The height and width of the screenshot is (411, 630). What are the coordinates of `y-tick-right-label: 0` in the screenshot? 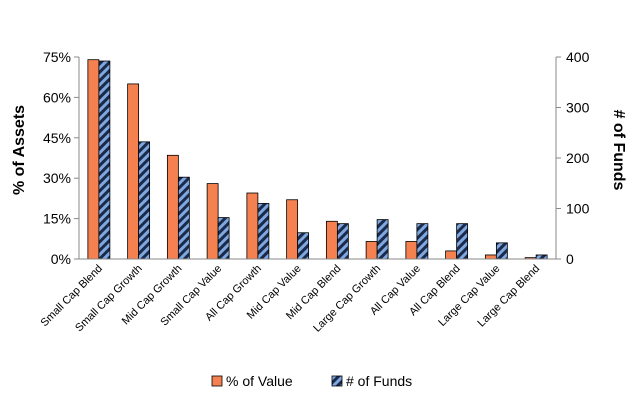 It's located at (570, 259).